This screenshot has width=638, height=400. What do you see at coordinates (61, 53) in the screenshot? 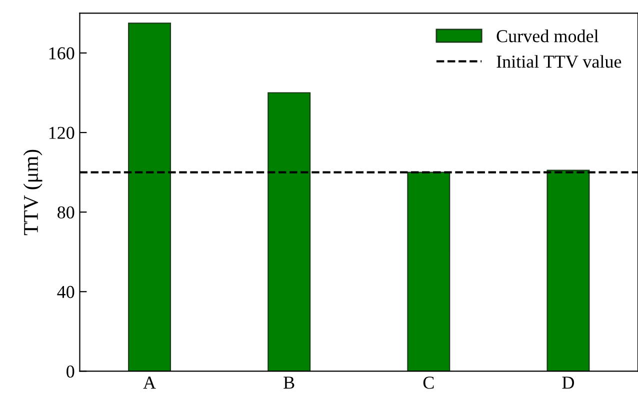
I see `y-tick-label: 160` at bounding box center [61, 53].